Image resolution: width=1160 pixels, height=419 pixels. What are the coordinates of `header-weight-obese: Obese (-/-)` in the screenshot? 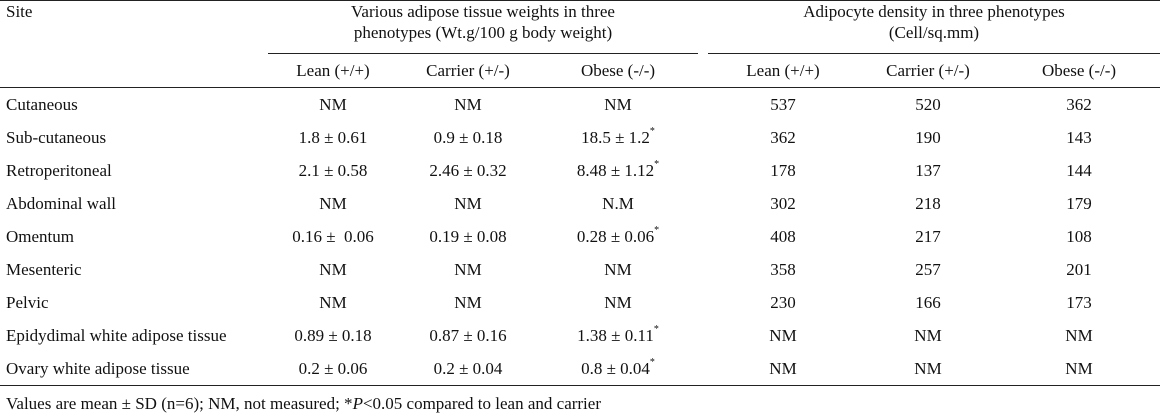 It's located at (618, 70).